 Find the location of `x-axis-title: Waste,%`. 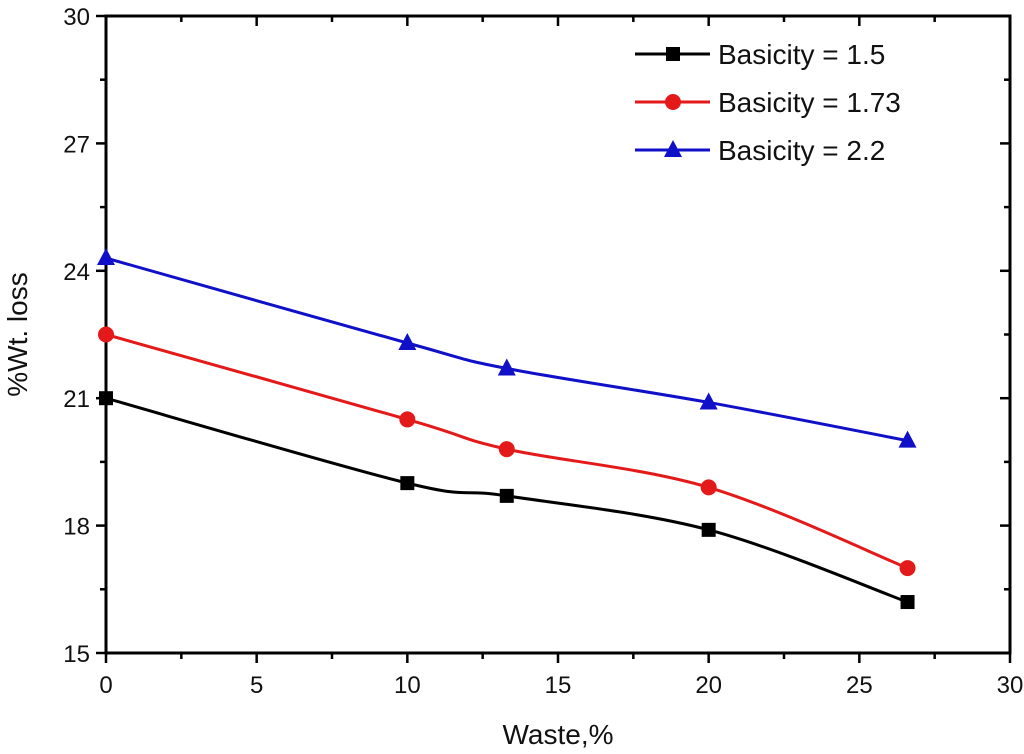

x-axis-title: Waste,% is located at coordinates (558, 734).